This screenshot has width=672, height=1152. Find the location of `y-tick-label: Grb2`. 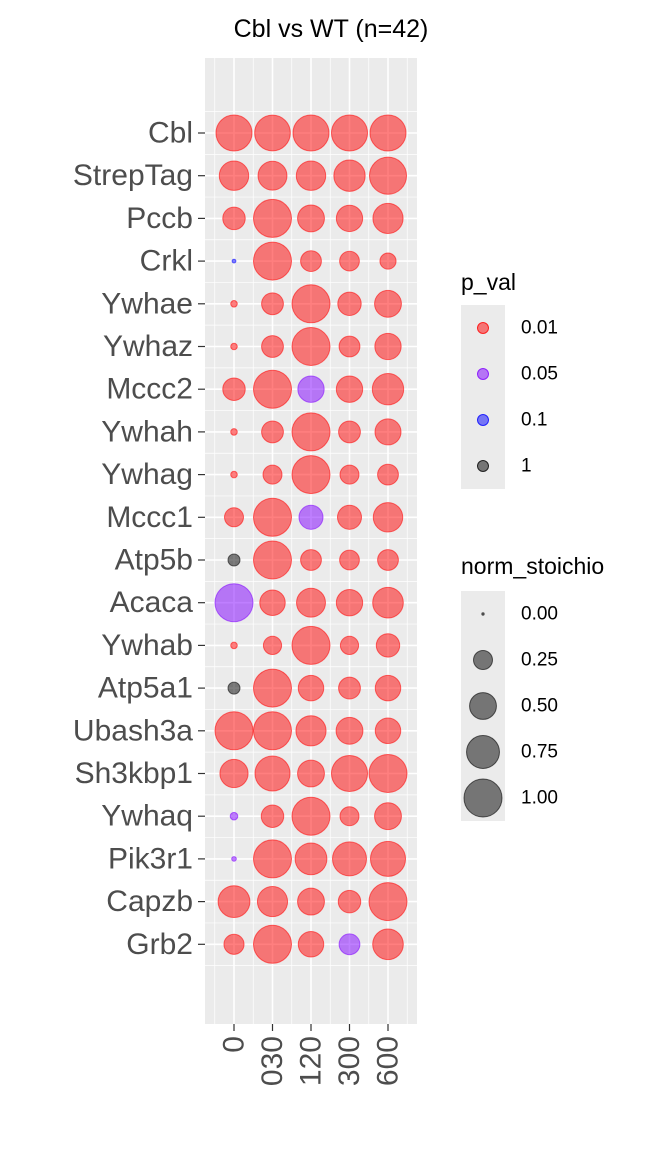

y-tick-label: Grb2 is located at coordinates (159, 944).